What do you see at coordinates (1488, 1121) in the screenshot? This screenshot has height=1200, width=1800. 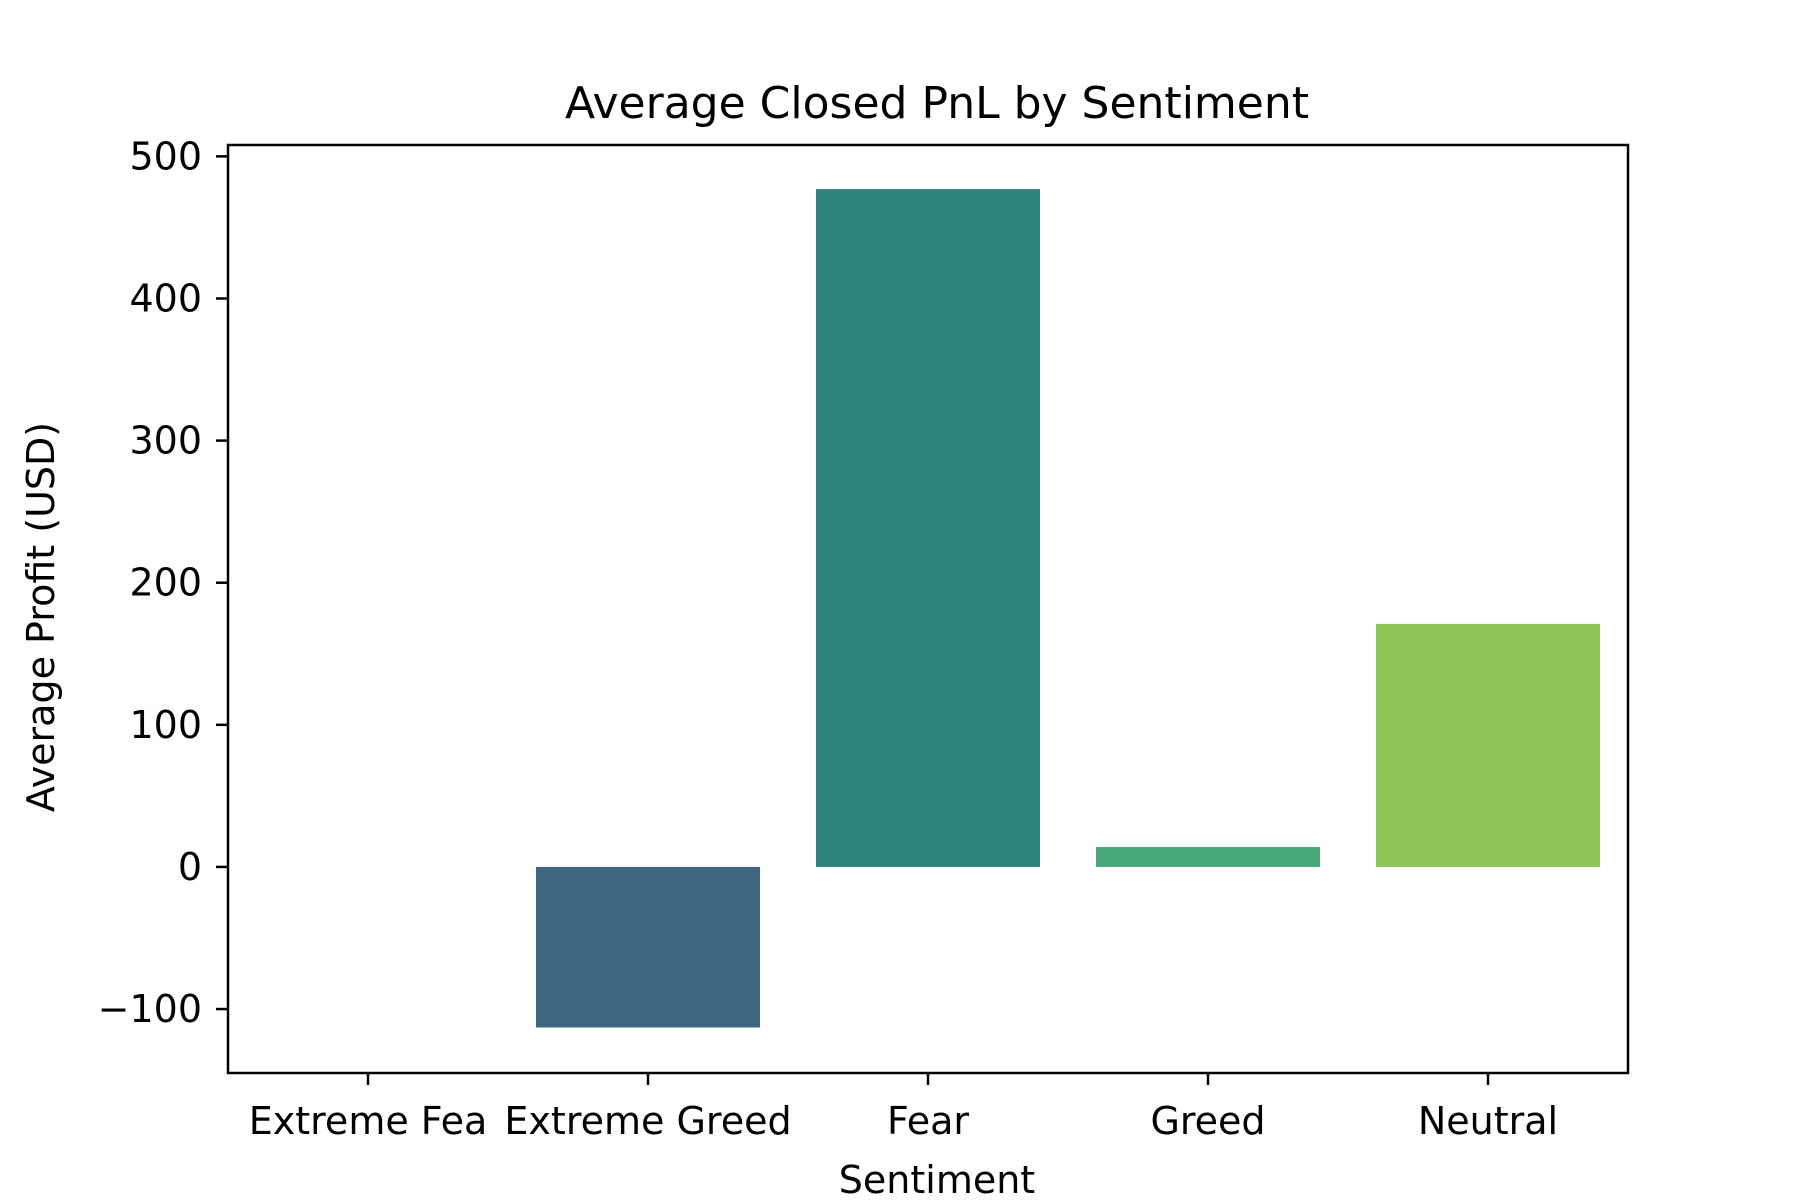 I see `x-tick-label: Neutral` at bounding box center [1488, 1121].